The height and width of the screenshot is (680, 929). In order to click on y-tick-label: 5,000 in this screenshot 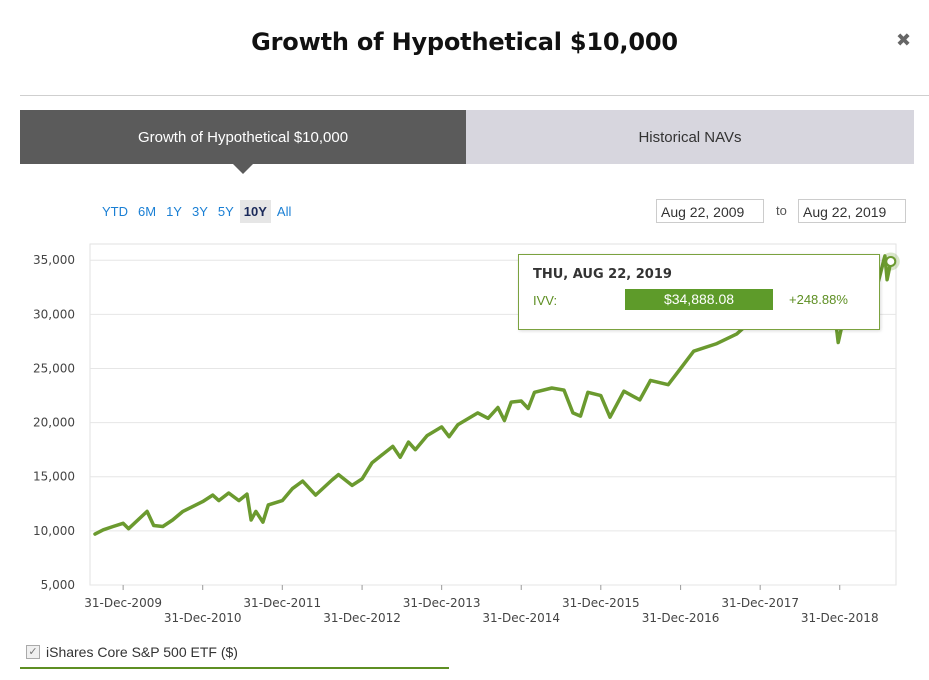, I will do `click(58, 585)`.